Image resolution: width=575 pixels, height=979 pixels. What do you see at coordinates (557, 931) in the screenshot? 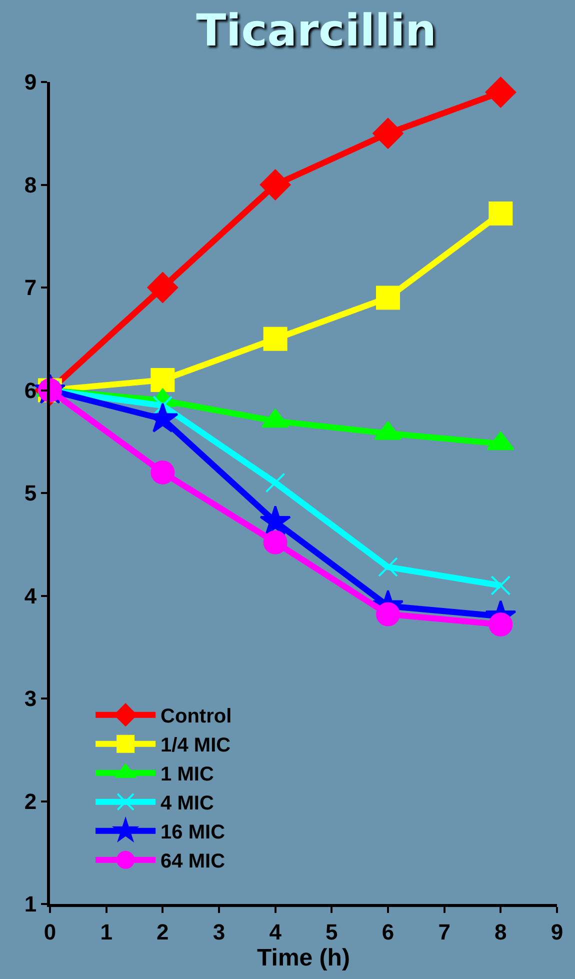
I see `x-tick-label: 9` at bounding box center [557, 931].